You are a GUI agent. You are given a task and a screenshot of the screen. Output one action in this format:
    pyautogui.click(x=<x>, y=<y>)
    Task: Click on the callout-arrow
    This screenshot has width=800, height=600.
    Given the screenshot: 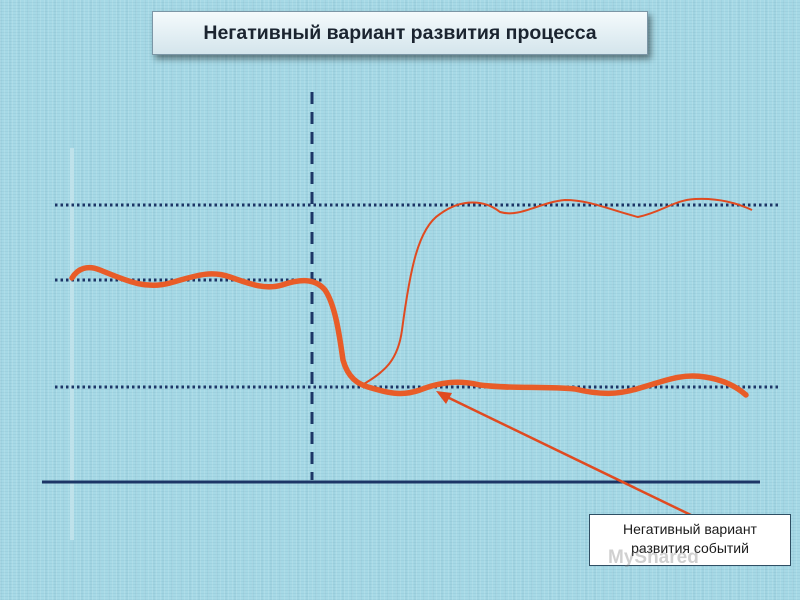 What is the action you would take?
    pyautogui.click(x=570, y=456)
    